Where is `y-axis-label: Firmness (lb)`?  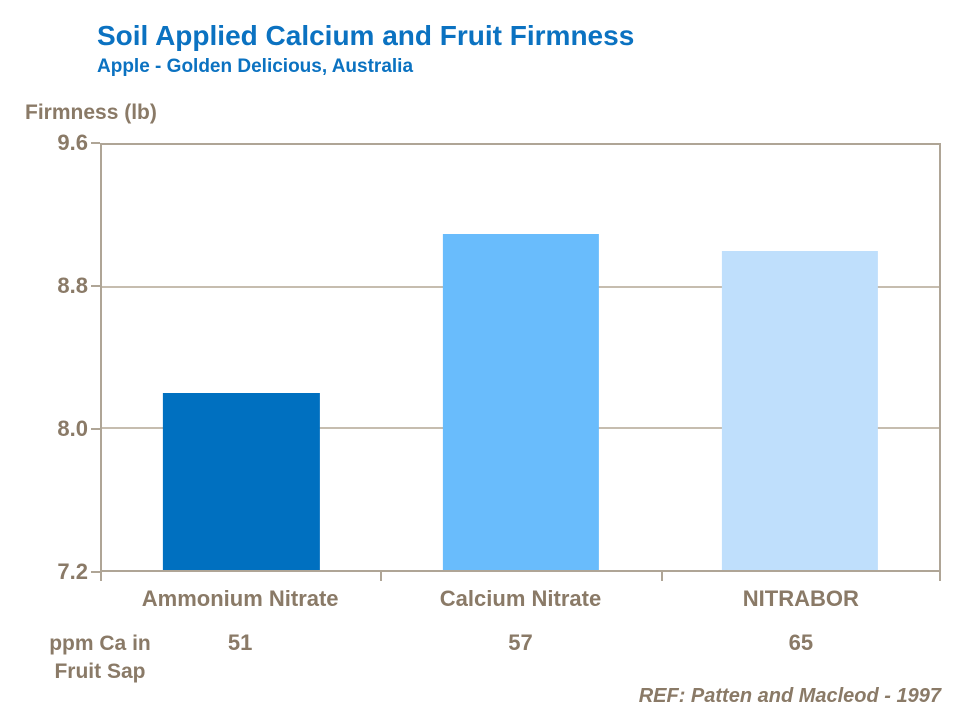
y-axis-label: Firmness (lb) is located at coordinates (91, 112).